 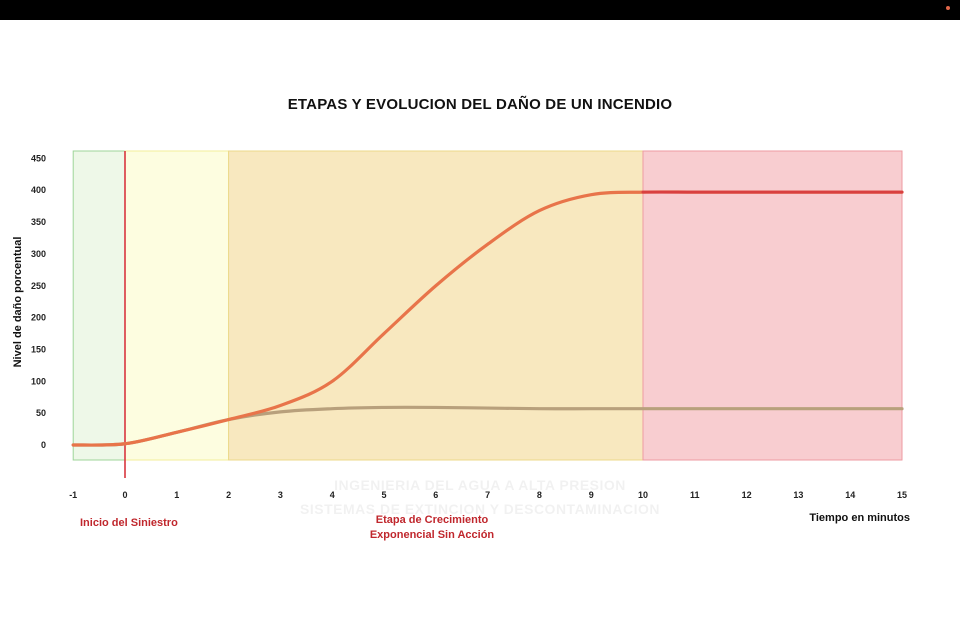 What do you see at coordinates (43, 445) in the screenshot?
I see `y-tick-label: 0` at bounding box center [43, 445].